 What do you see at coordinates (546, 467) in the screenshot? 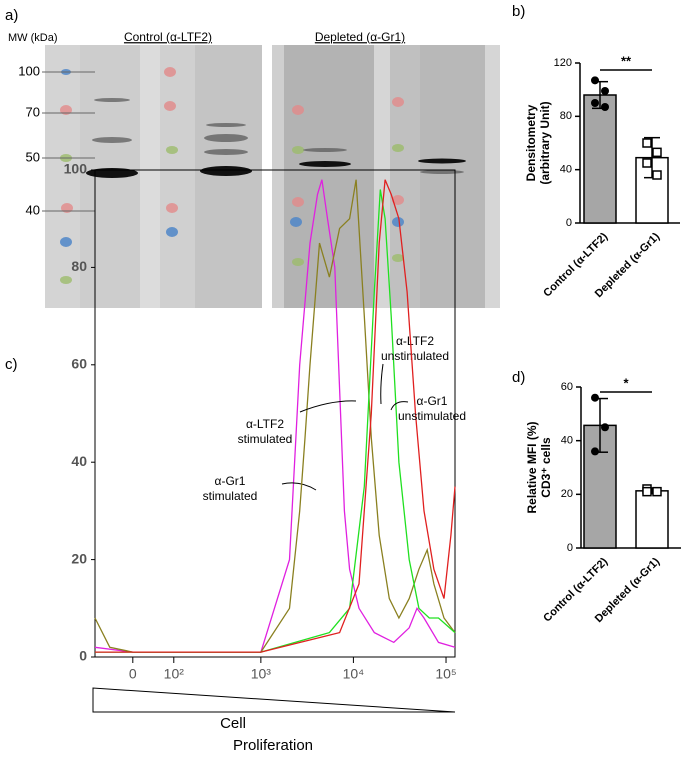
I see `y-axis-label: CD3⁺ cells` at bounding box center [546, 467].